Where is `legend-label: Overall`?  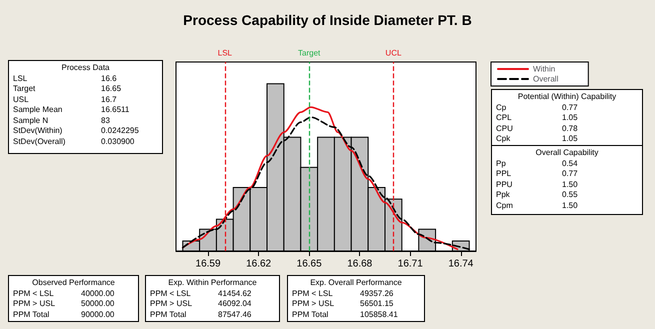 legend-label: Overall is located at coordinates (546, 79).